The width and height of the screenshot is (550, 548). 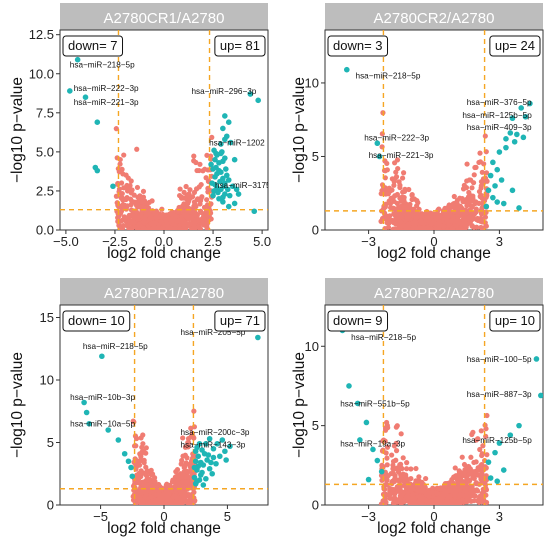 What do you see at coordinates (434, 130) in the screenshot?
I see `plot-area` at bounding box center [434, 130].